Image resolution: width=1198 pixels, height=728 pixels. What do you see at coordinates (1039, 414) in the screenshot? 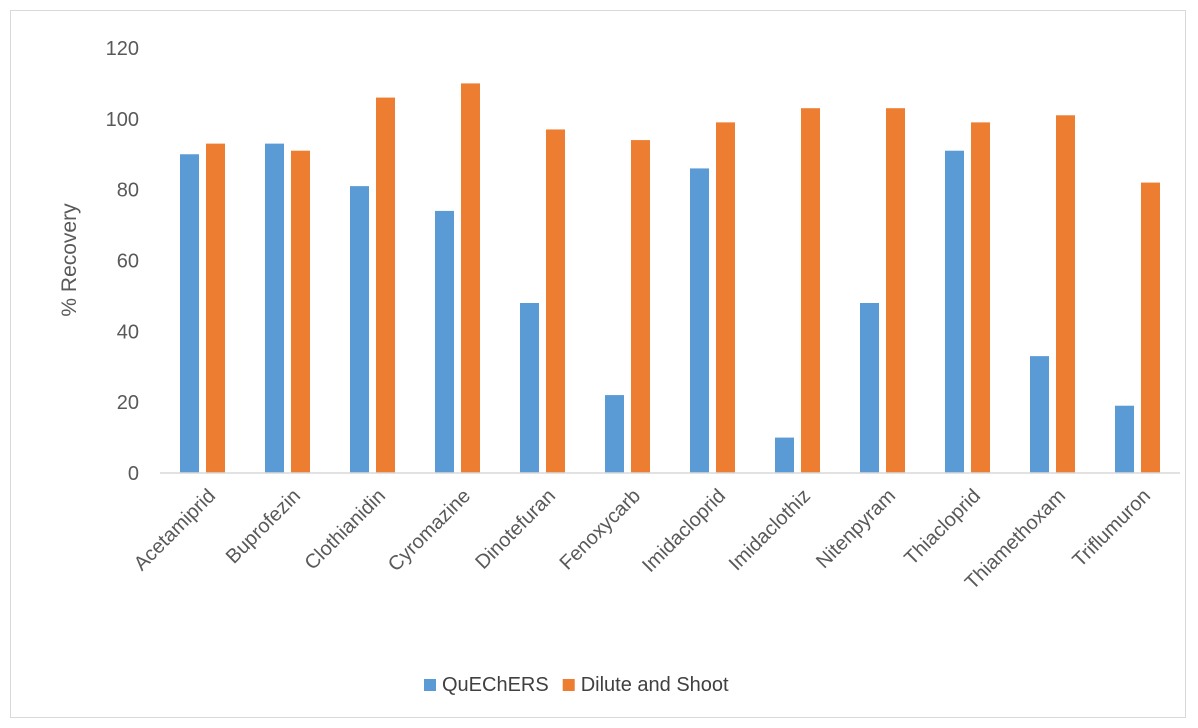
I see `bar-quechers-thiamethoxam` at bounding box center [1039, 414].